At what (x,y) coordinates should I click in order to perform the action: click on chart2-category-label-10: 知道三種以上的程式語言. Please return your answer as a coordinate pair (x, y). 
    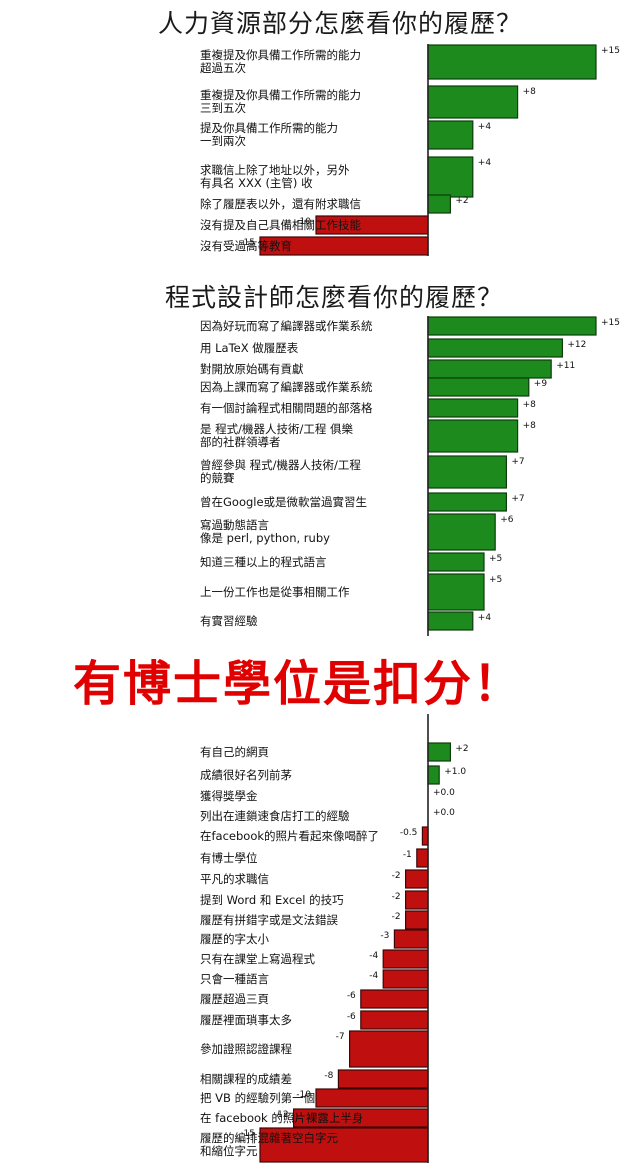
    Looking at the image, I should click on (263, 562).